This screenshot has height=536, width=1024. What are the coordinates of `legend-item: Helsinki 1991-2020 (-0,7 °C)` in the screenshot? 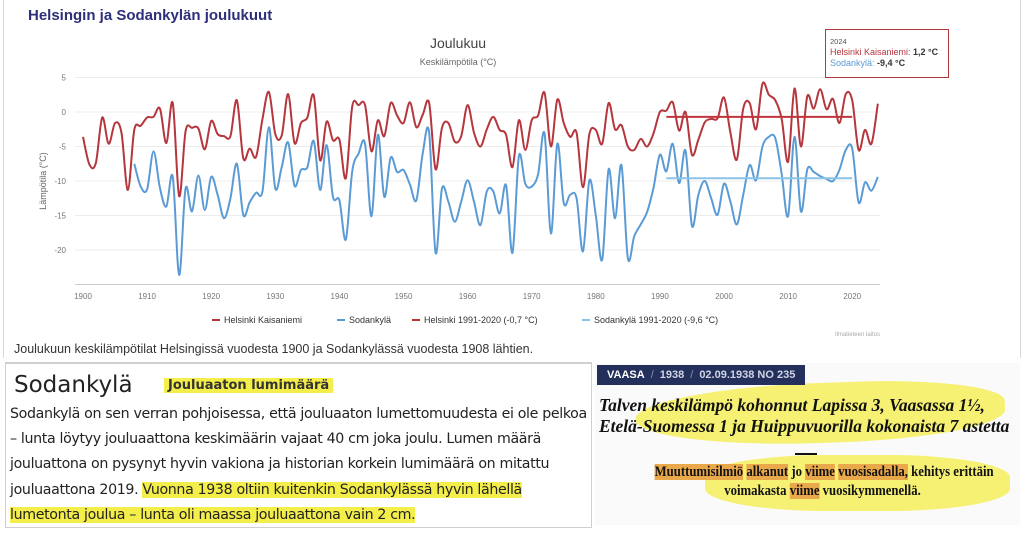 It's located at (475, 320).